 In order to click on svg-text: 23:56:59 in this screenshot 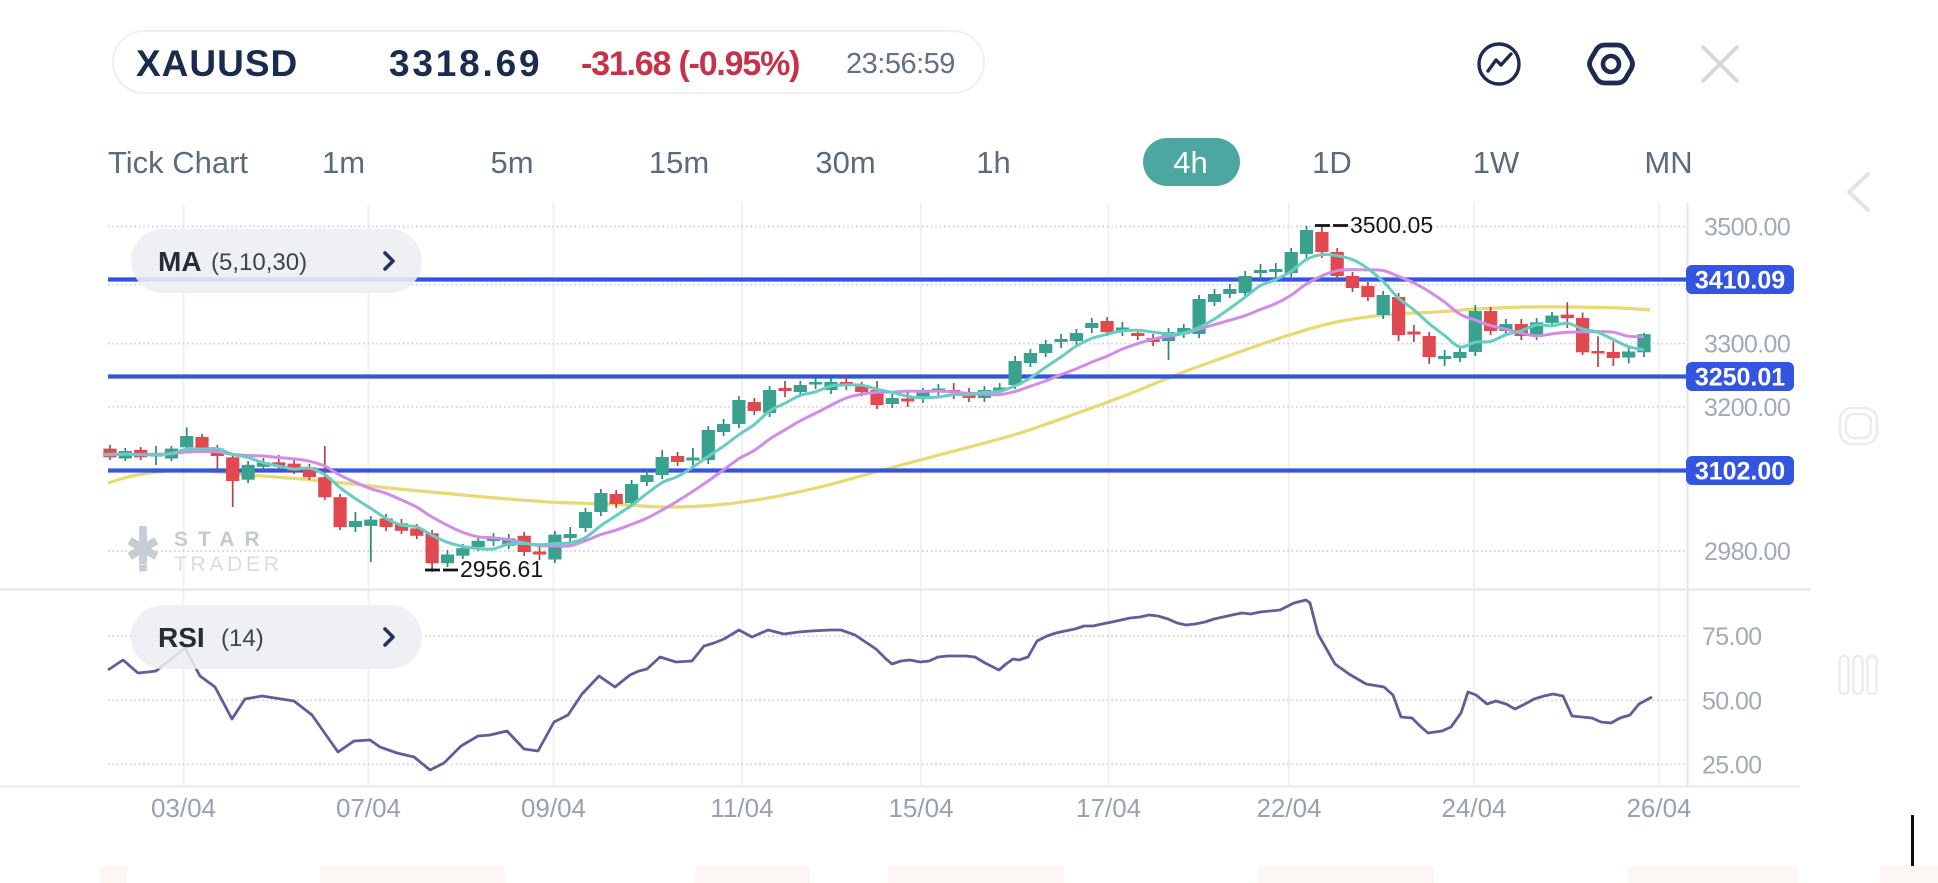, I will do `click(900, 64)`.